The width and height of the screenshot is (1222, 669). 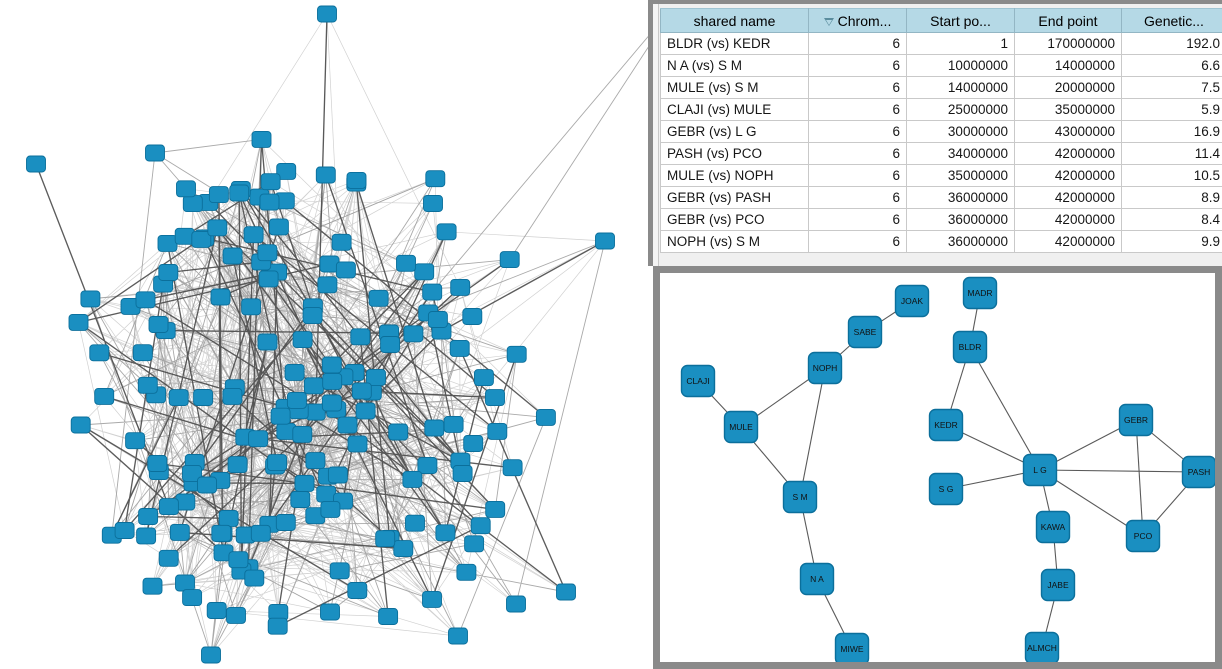 I want to click on sub-network-node: MADR, so click(x=980, y=293).